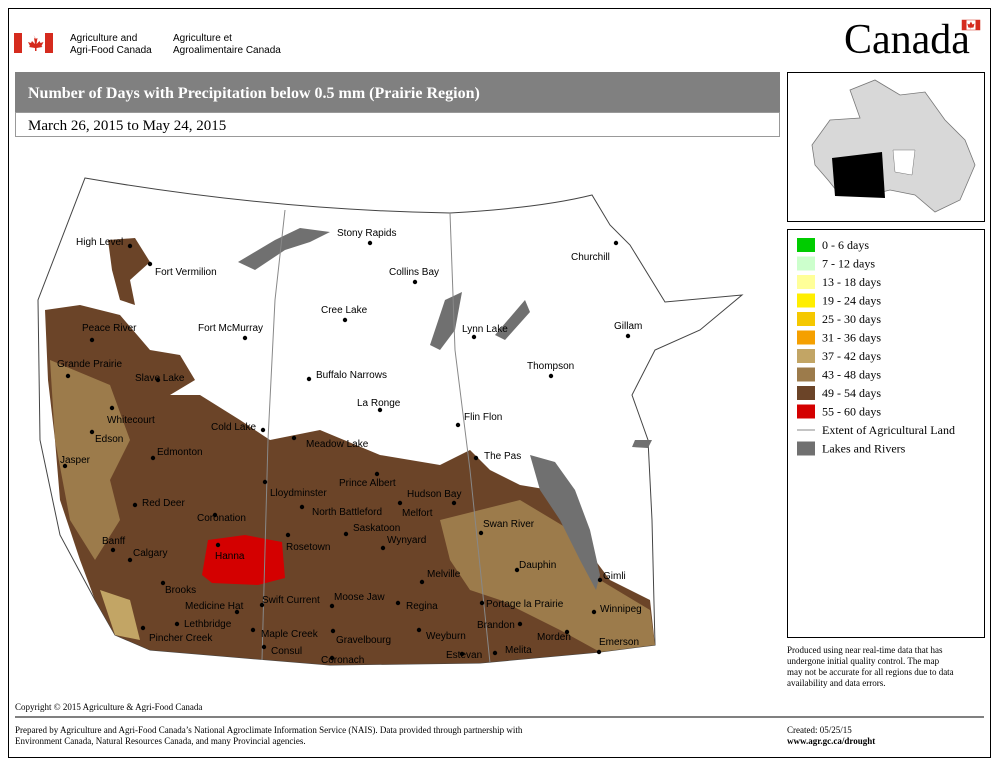 The image size is (999, 764). What do you see at coordinates (819, 730) in the screenshot?
I see `created-date: Created: 05/25/15` at bounding box center [819, 730].